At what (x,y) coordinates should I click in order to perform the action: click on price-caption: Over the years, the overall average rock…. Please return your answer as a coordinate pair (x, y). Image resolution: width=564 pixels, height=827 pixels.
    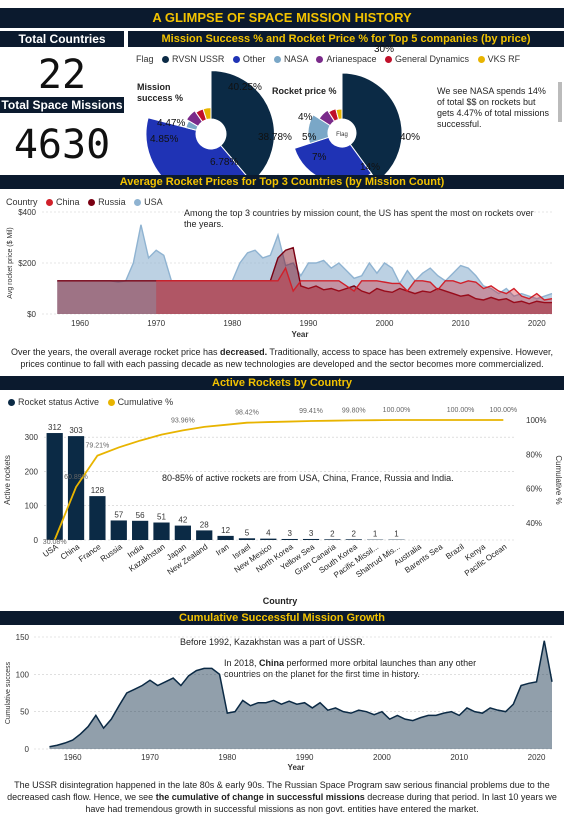
    Looking at the image, I should click on (282, 358).